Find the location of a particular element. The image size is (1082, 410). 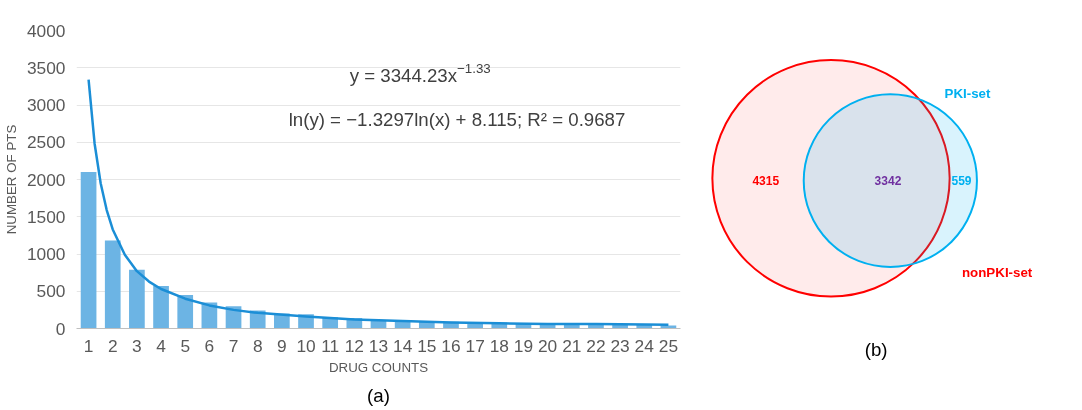

data-label: 3342 is located at coordinates (888, 181).